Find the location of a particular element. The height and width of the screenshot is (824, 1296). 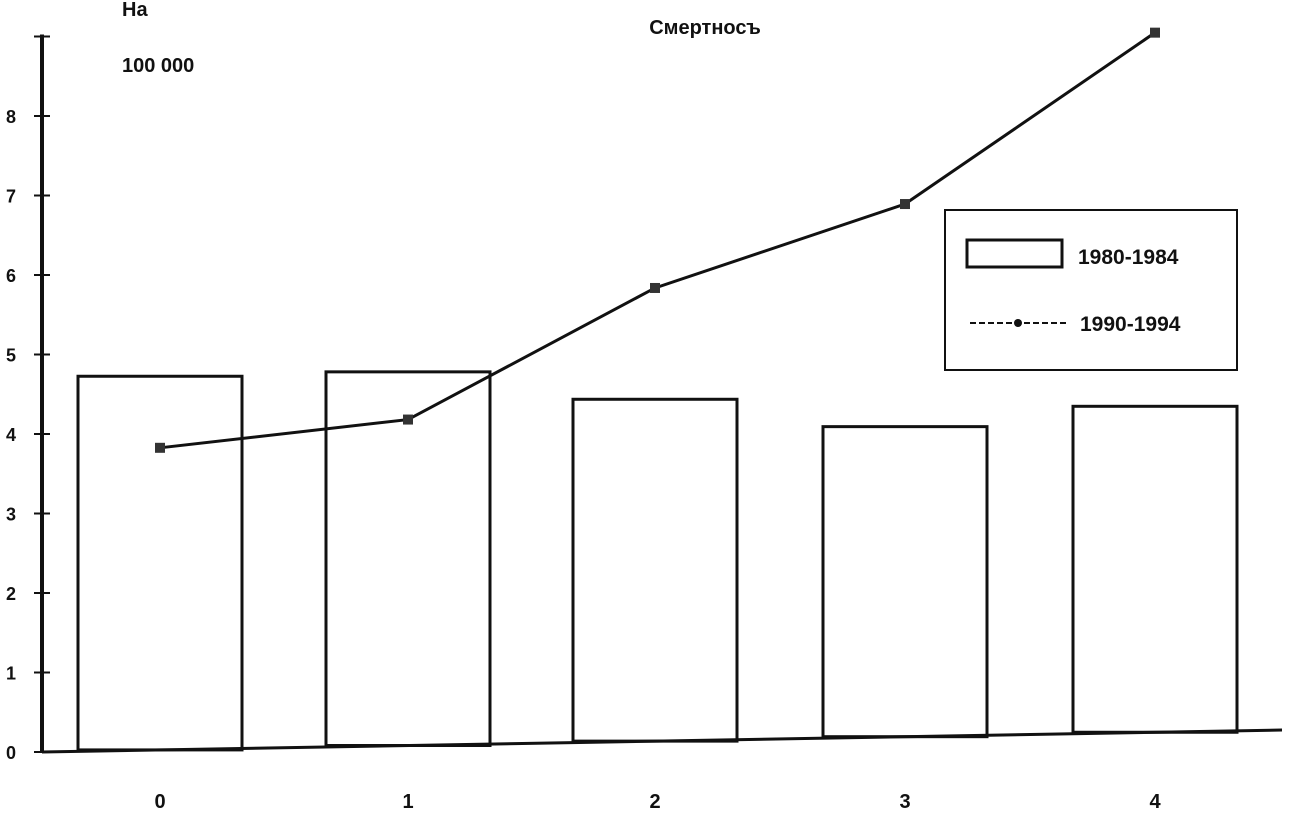

x-tick-label: 4 is located at coordinates (1155, 802).